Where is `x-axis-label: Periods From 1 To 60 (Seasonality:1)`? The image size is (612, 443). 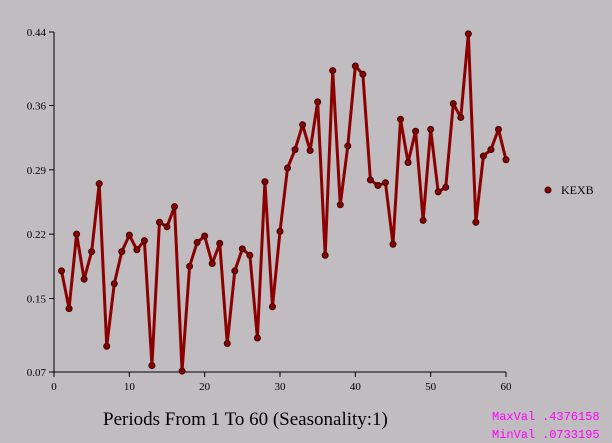 x-axis-label: Periods From 1 To 60 (Seasonality:1) is located at coordinates (245, 419).